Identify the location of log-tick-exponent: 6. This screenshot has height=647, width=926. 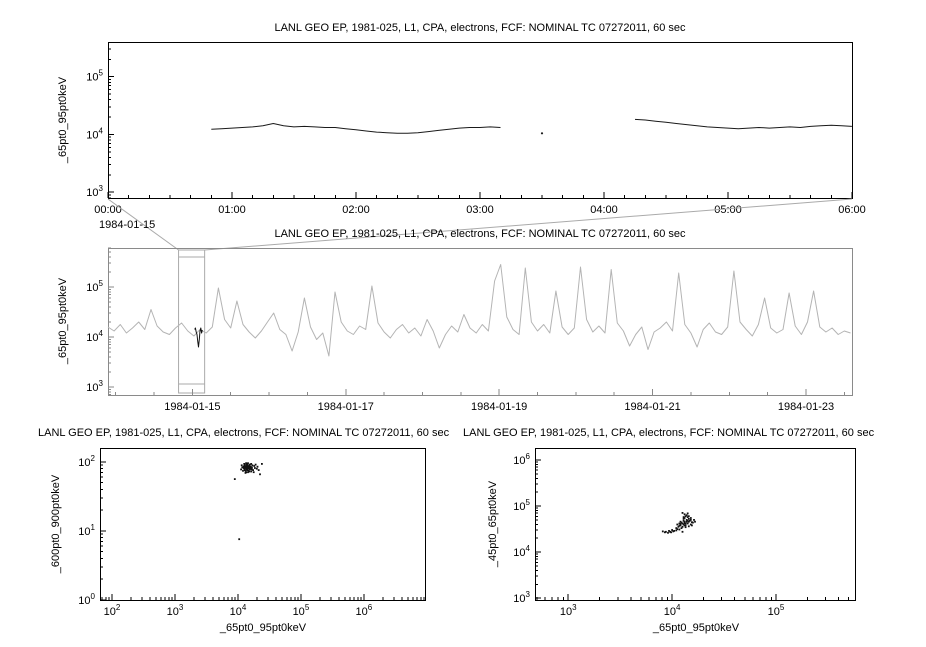
(528, 456).